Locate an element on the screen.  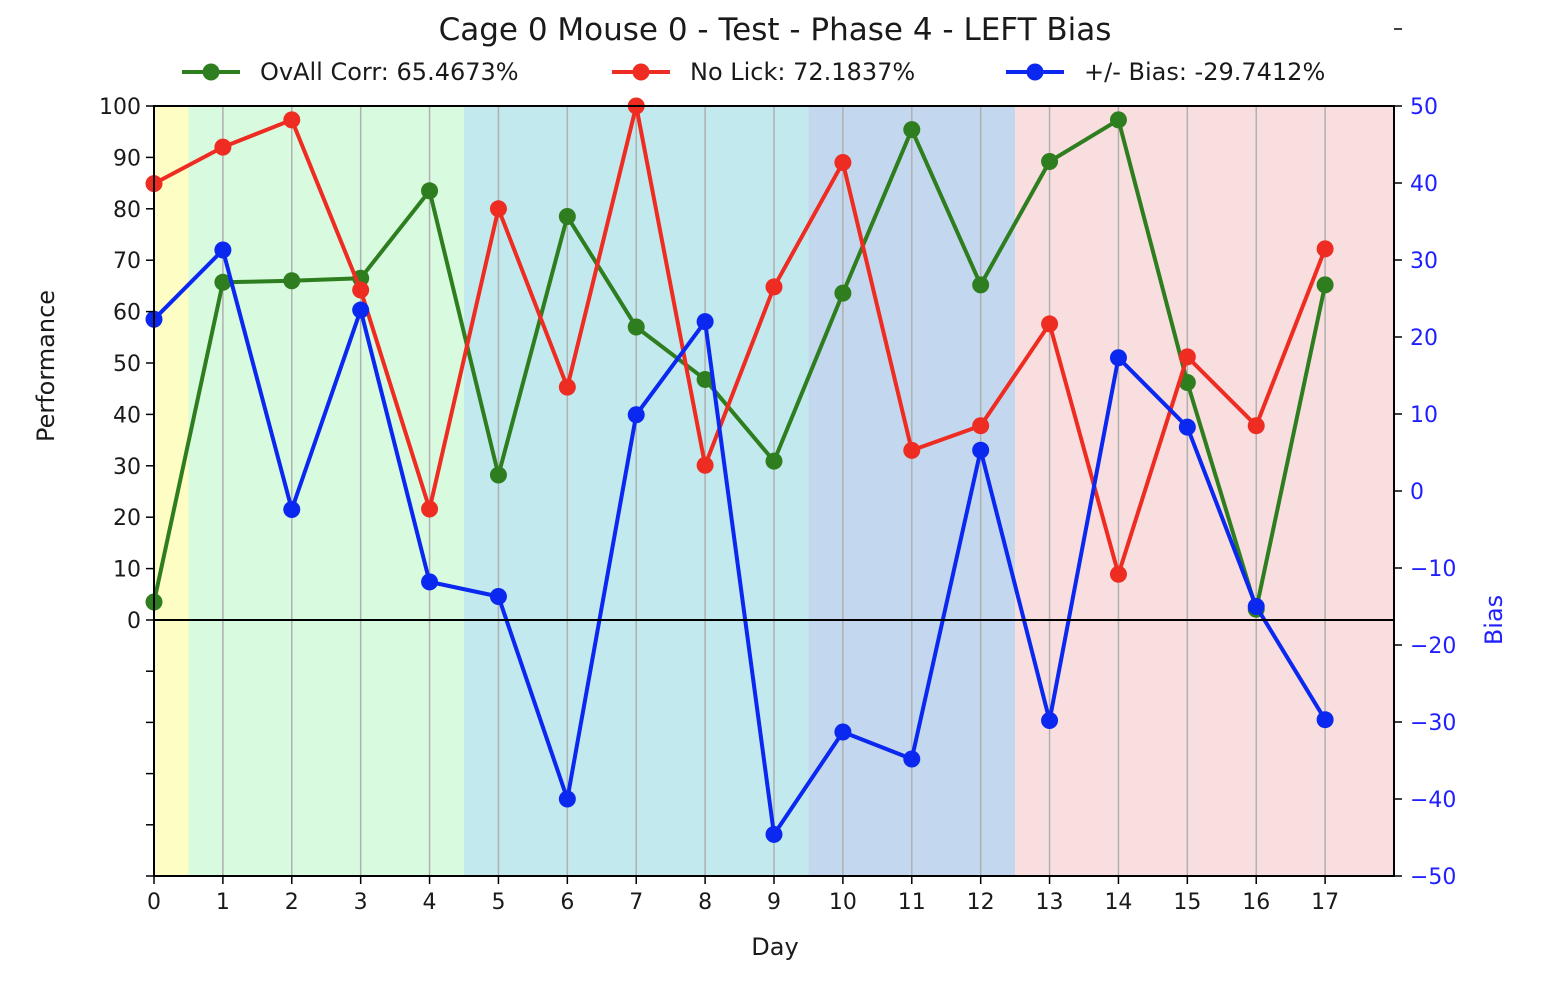
y-right-tick-label-10: −50 is located at coordinates (1433, 877).